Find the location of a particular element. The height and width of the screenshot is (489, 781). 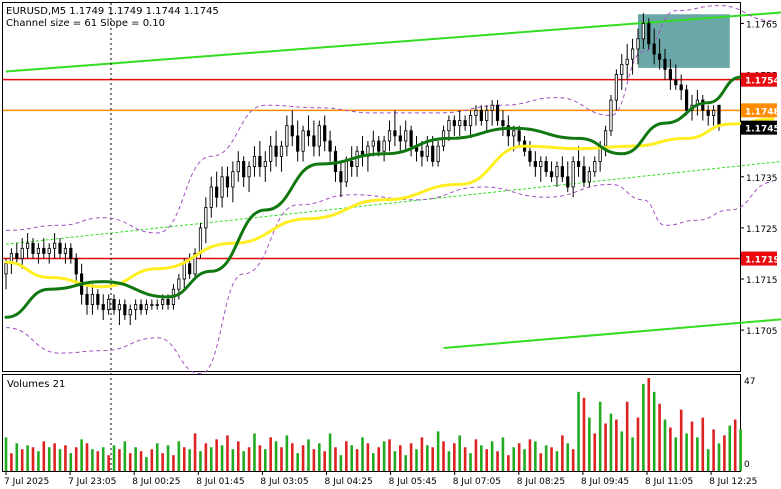

x-tick-label-4: 8 Jul 03:05 is located at coordinates (284, 482).